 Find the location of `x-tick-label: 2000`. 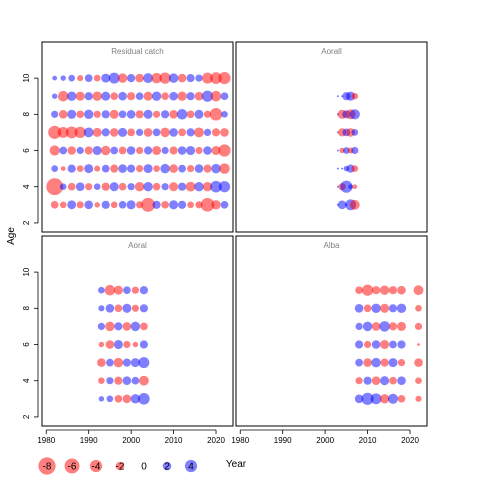

x-tick-label: 2000 is located at coordinates (131, 440).